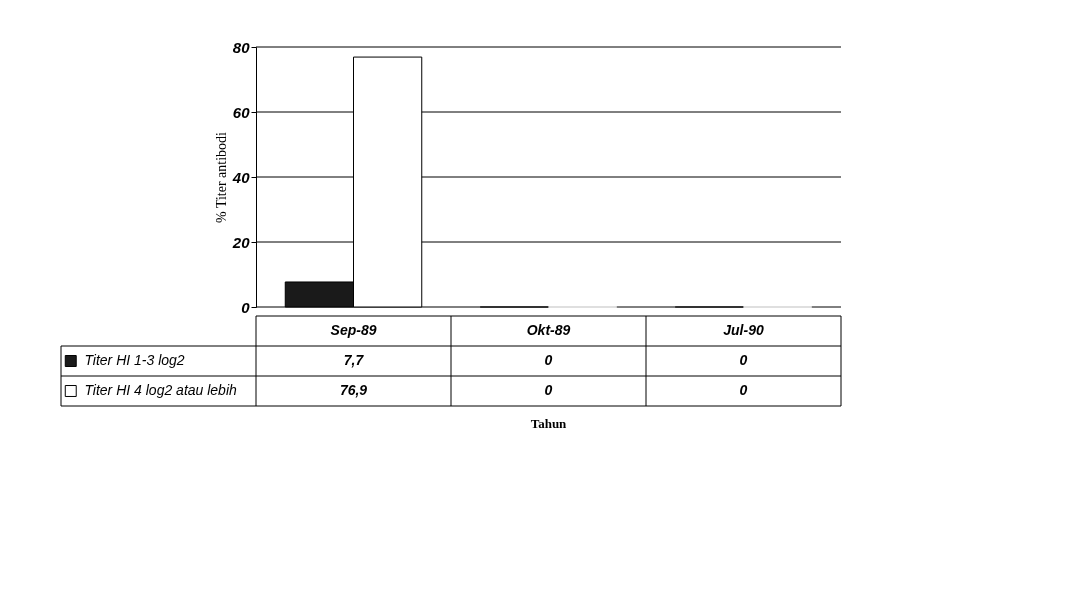 This screenshot has height=603, width=1084. Describe the element at coordinates (241, 242) in the screenshot. I see `y-tick-label: 20` at that location.